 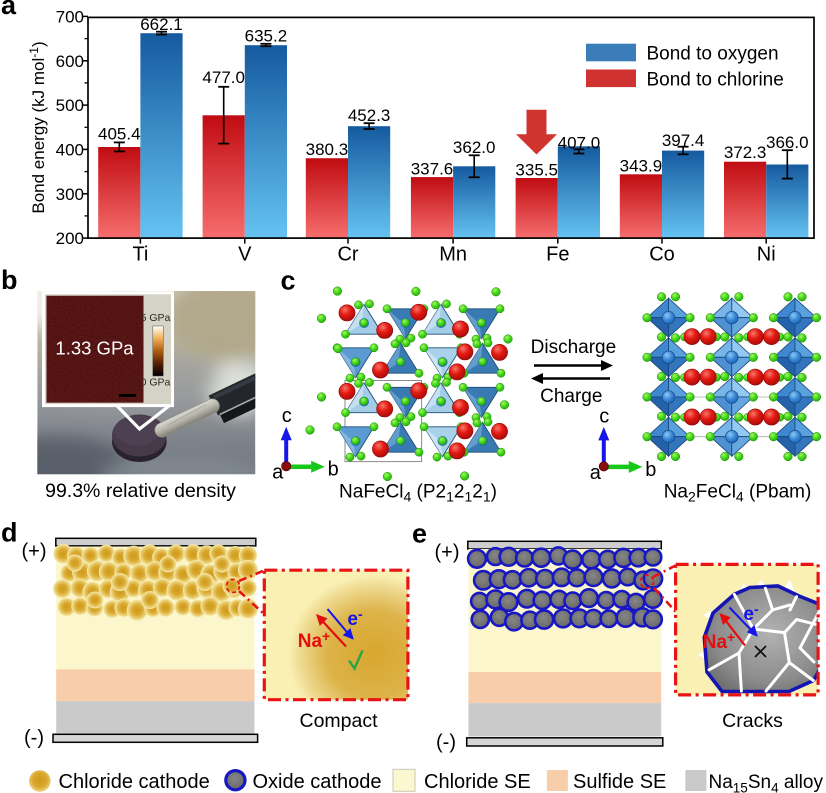 What do you see at coordinates (557, 255) in the screenshot?
I see `svg-text: Fe` at bounding box center [557, 255].